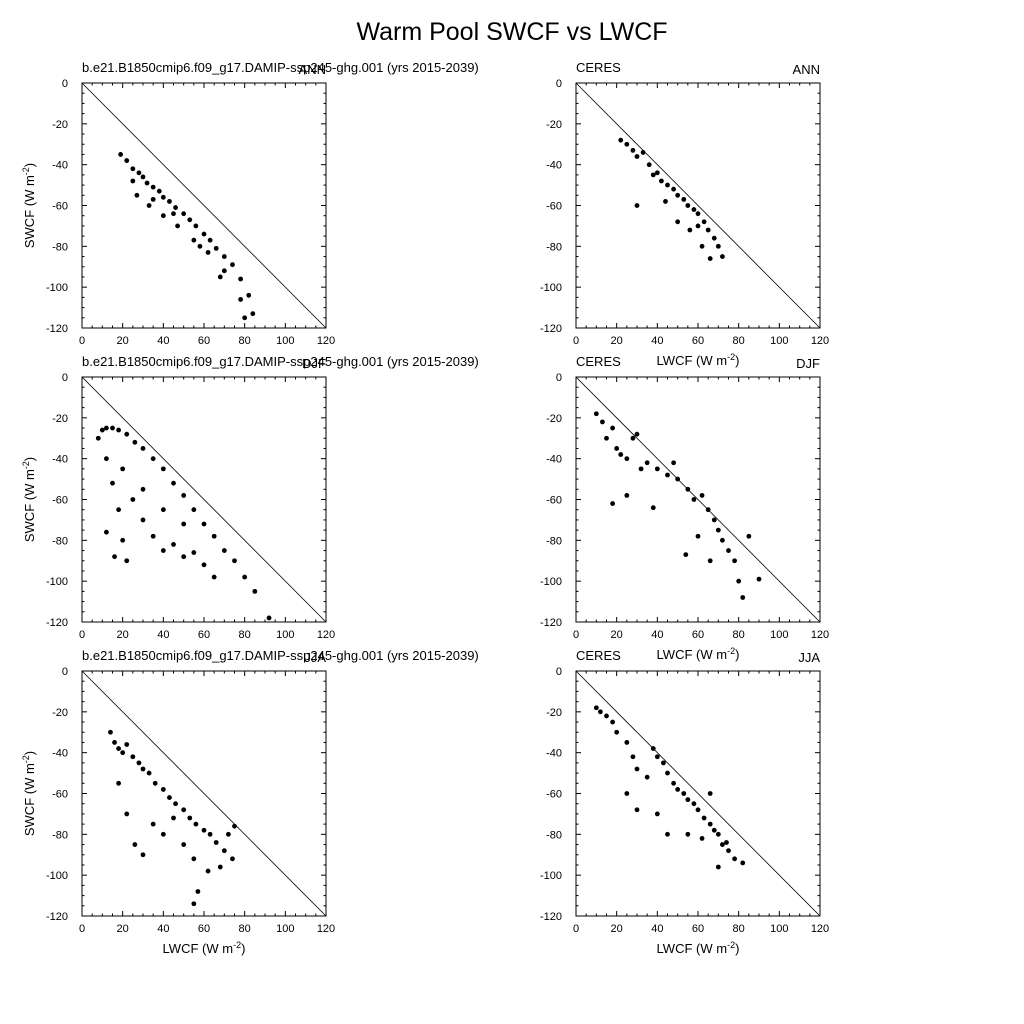 This screenshot has height=1024, width=1024. Describe the element at coordinates (820, 635) in the screenshot. I see `x-tick-label: 120` at that location.